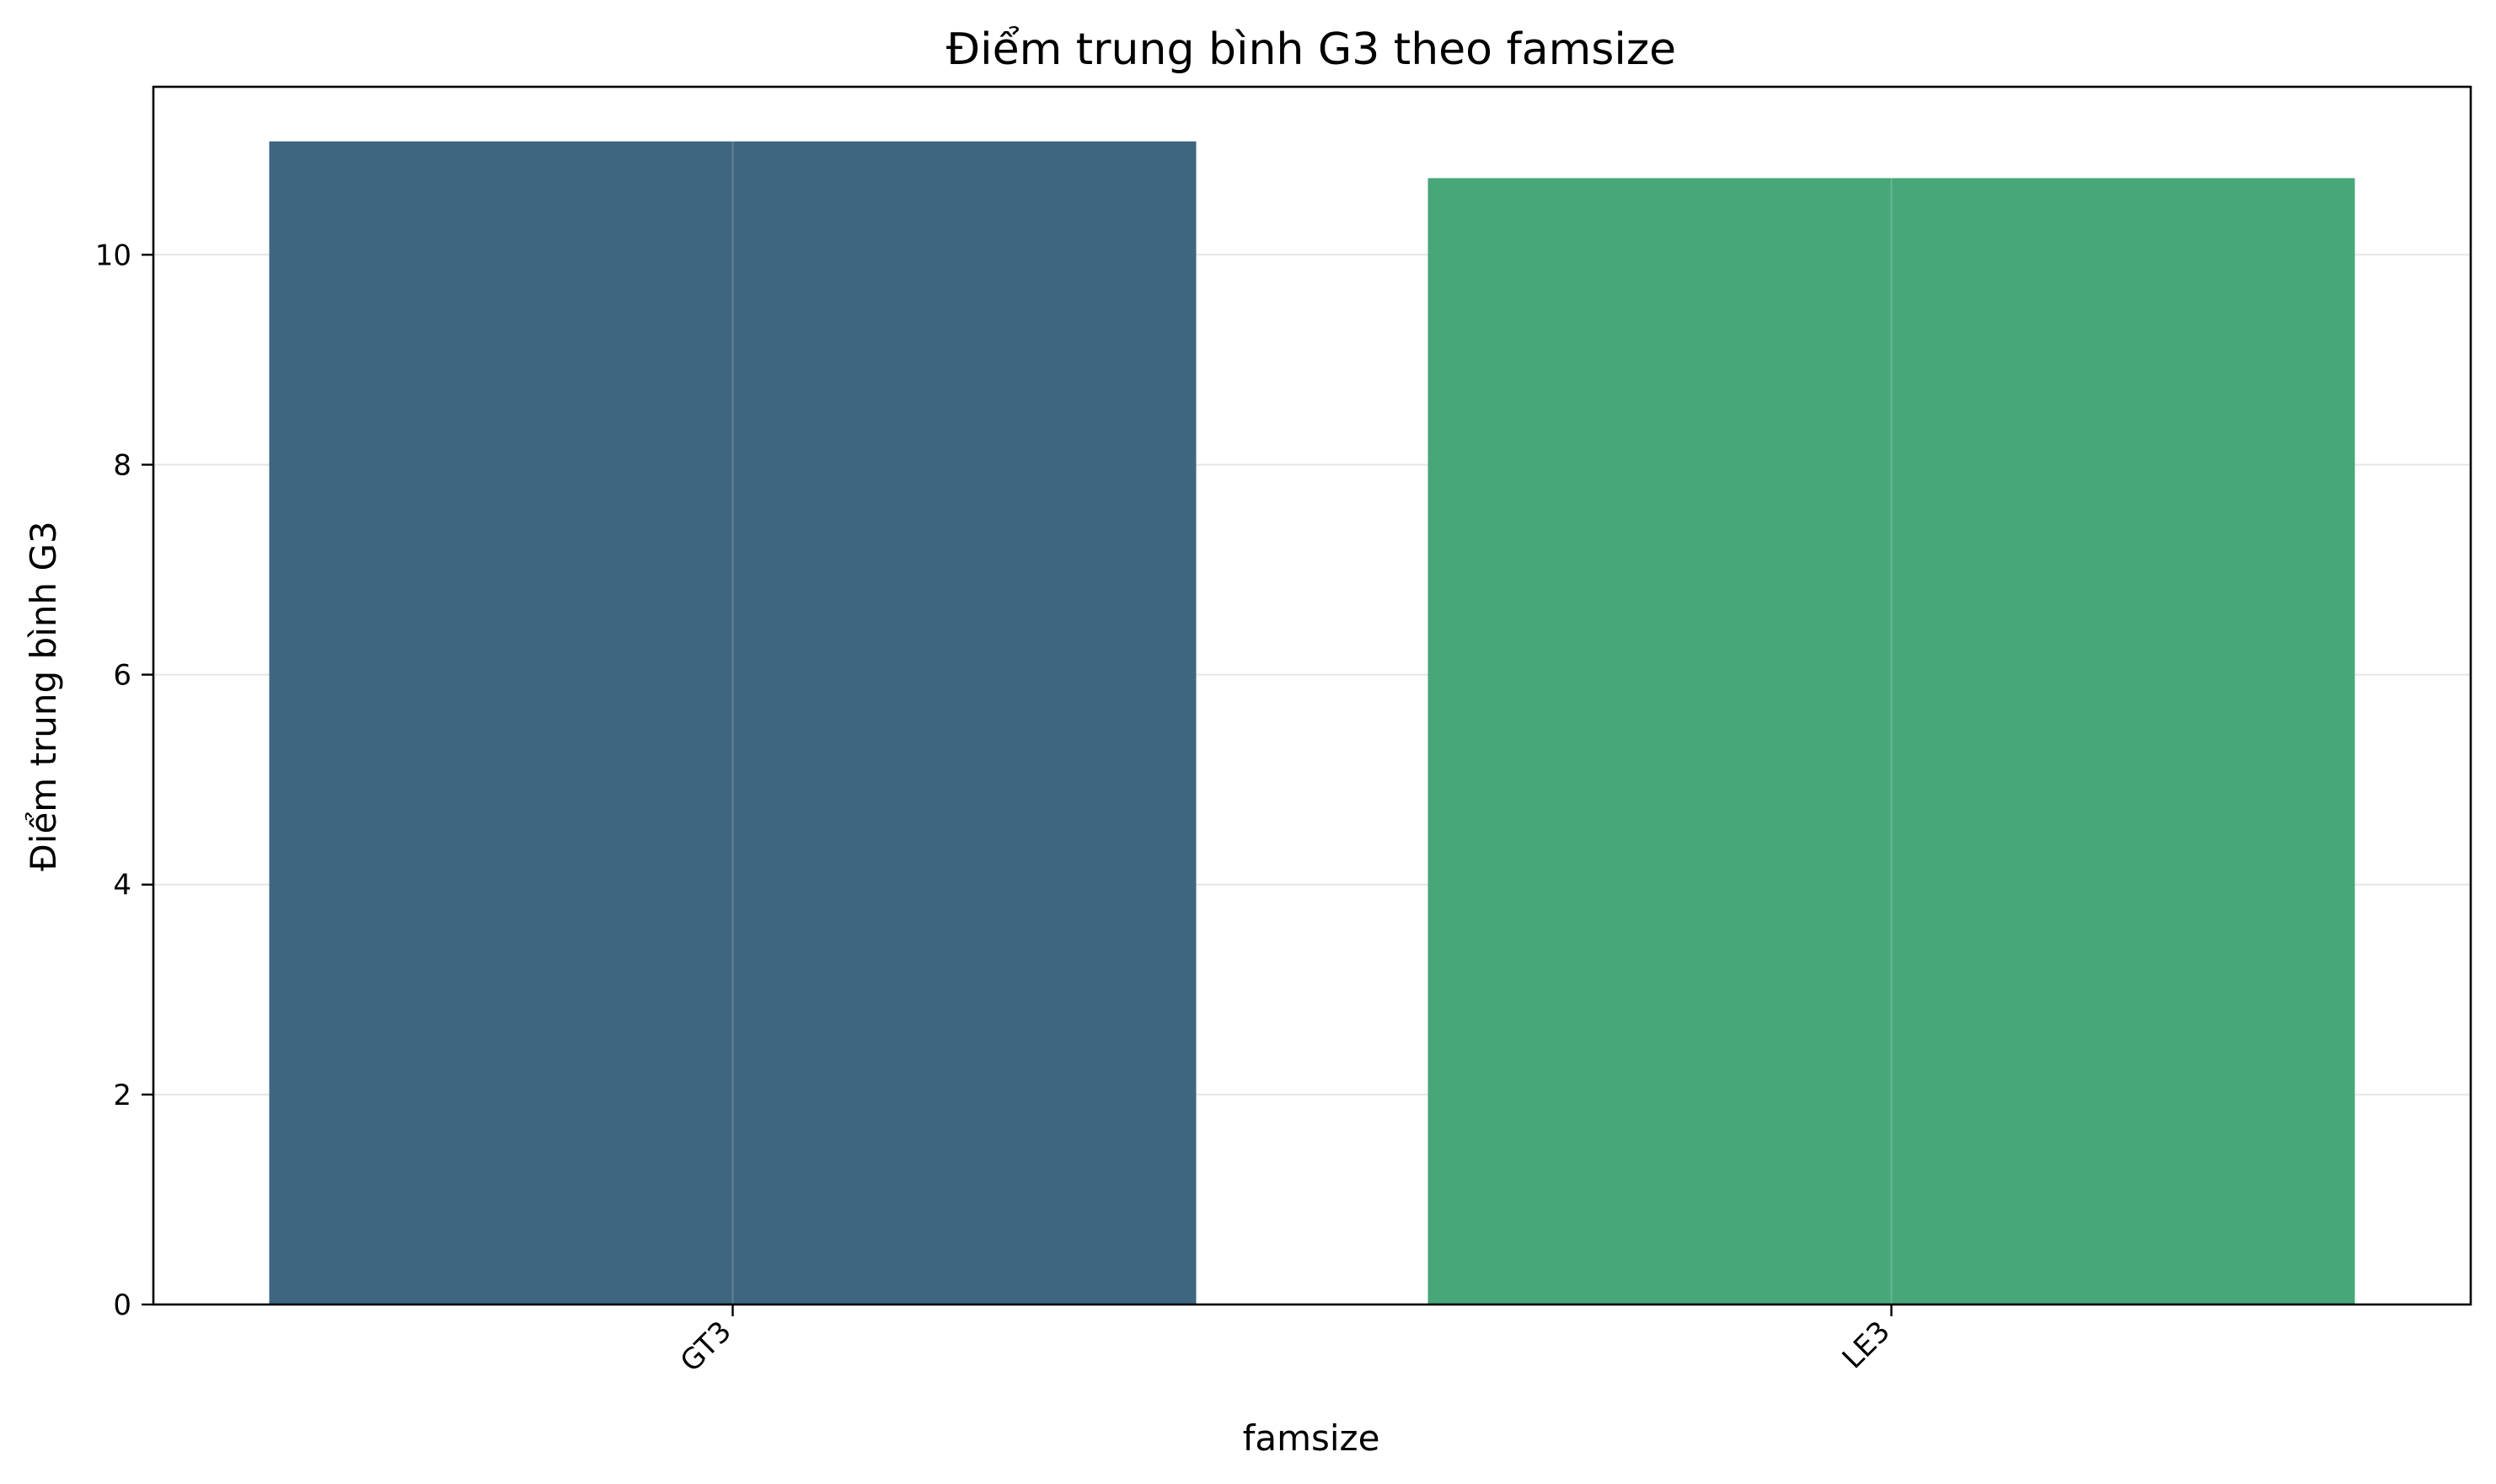 The image size is (2496, 1484). Describe the element at coordinates (122, 676) in the screenshot. I see `y-tick-label: 6` at that location.